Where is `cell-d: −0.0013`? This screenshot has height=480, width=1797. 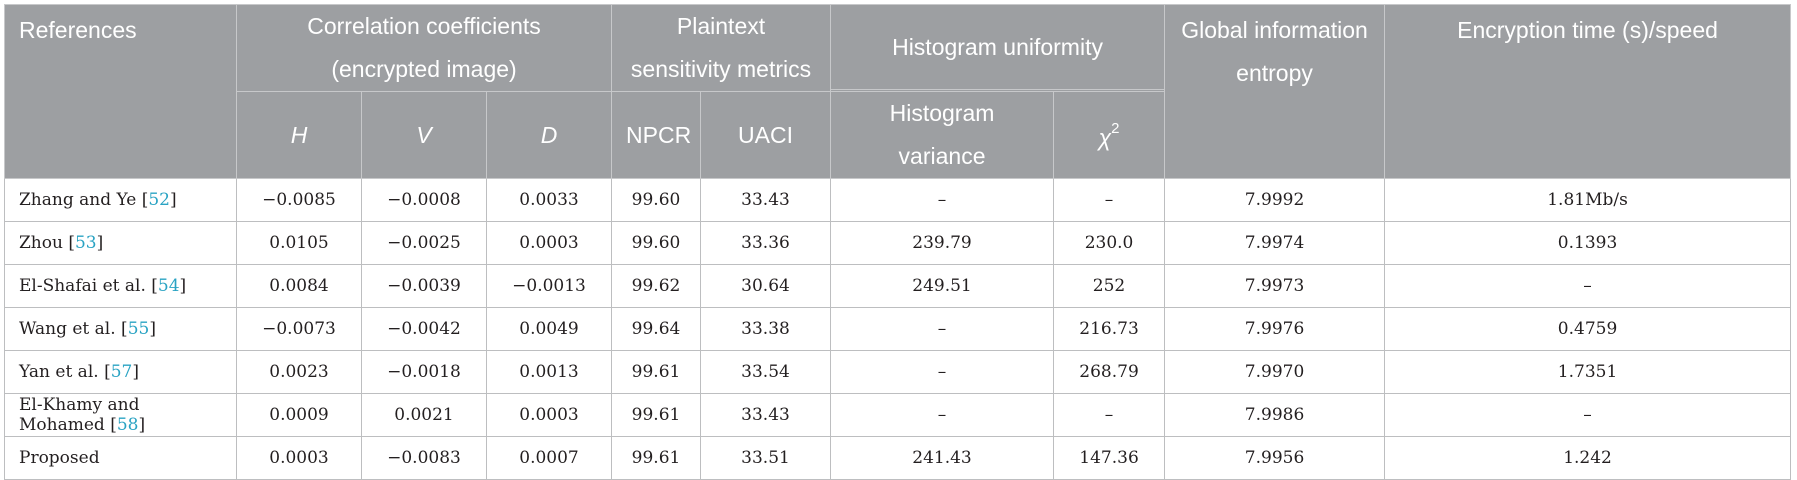
cell-d: −0.0013 is located at coordinates (549, 286).